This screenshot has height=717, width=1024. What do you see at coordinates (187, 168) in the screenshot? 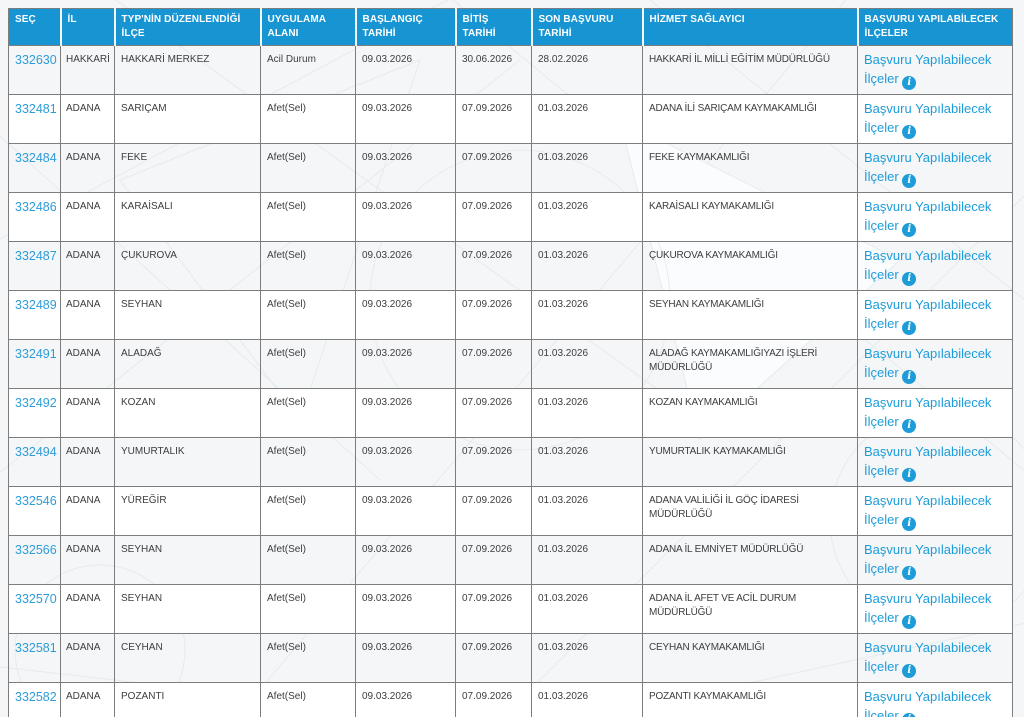
I see `cell-ilce: FEKE` at bounding box center [187, 168].